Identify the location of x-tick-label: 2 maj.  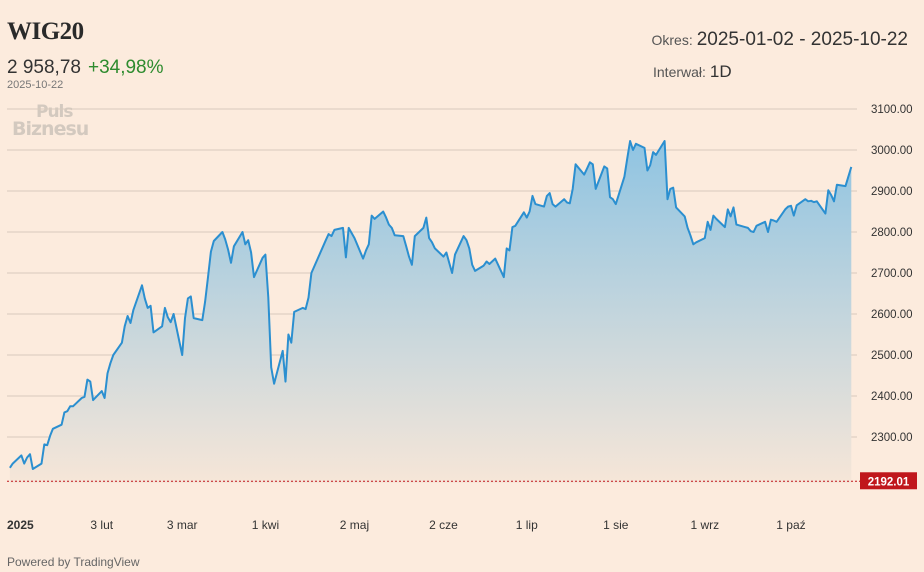
(354, 525).